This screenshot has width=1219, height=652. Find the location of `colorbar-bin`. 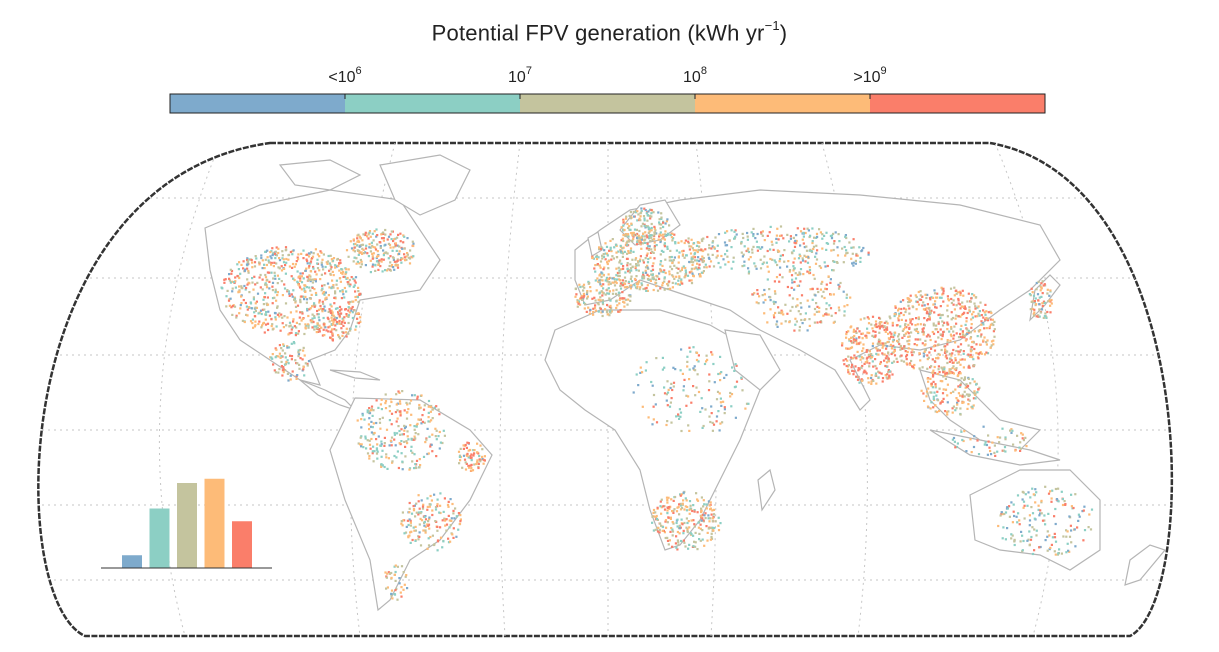

colorbar-bin is located at coordinates (257, 103).